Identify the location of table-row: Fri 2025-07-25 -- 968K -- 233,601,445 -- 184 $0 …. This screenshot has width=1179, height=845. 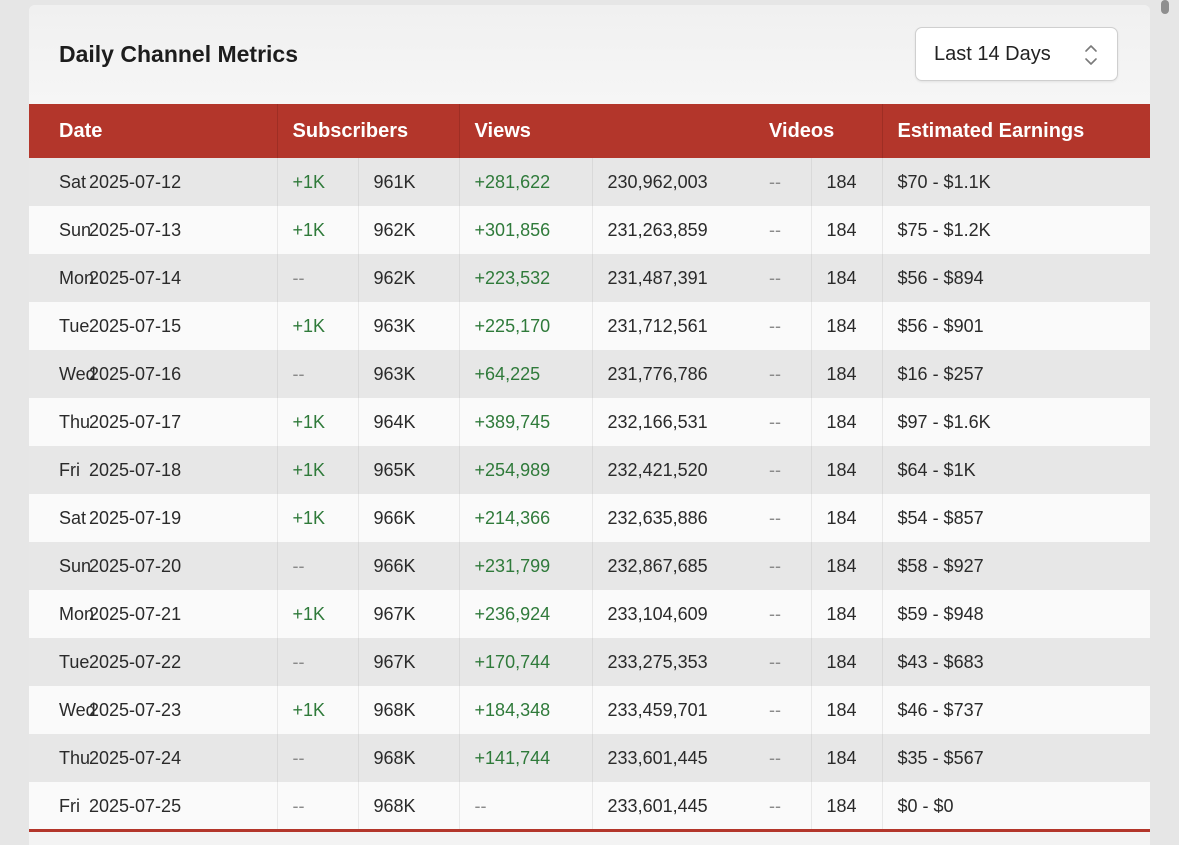
(589, 806).